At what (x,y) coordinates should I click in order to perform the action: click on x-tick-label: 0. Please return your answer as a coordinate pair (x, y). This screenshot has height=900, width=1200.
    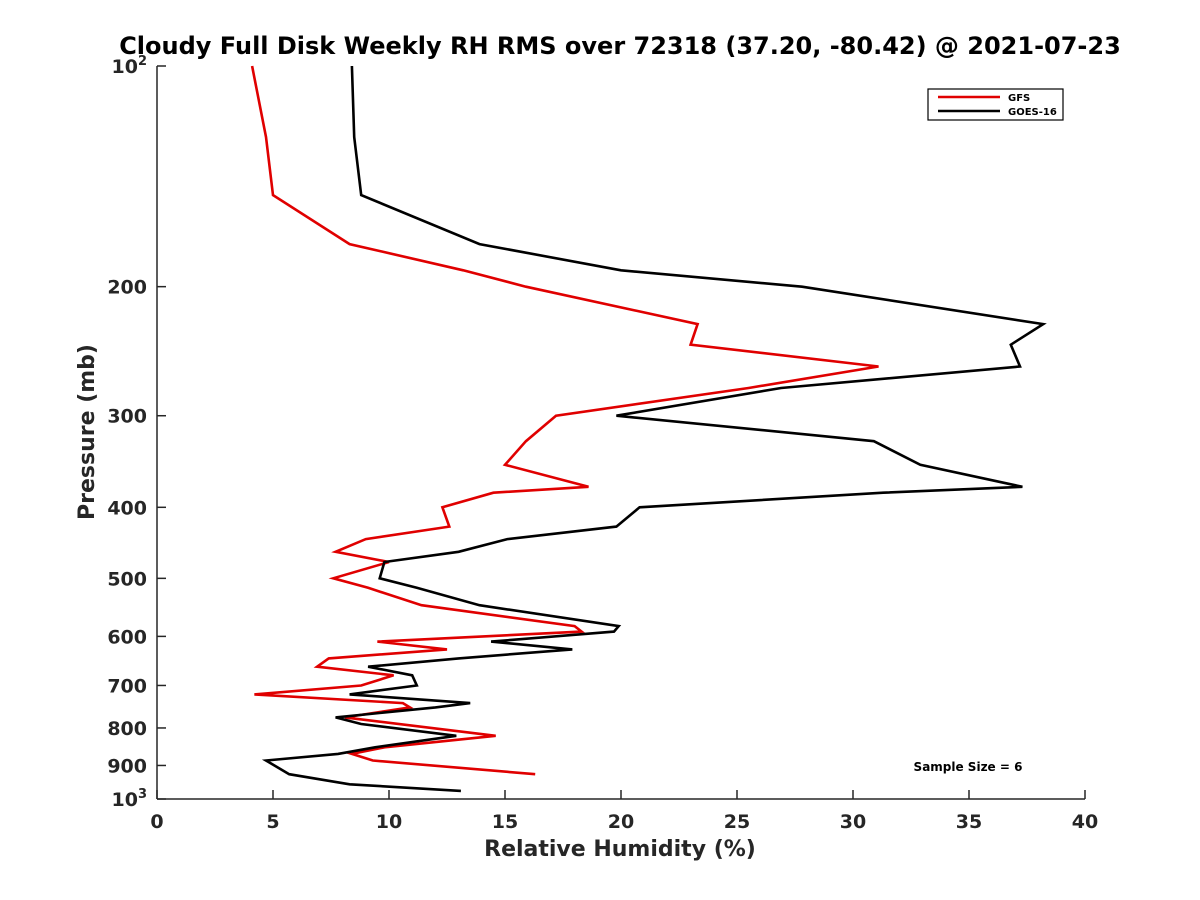
    Looking at the image, I should click on (156, 822).